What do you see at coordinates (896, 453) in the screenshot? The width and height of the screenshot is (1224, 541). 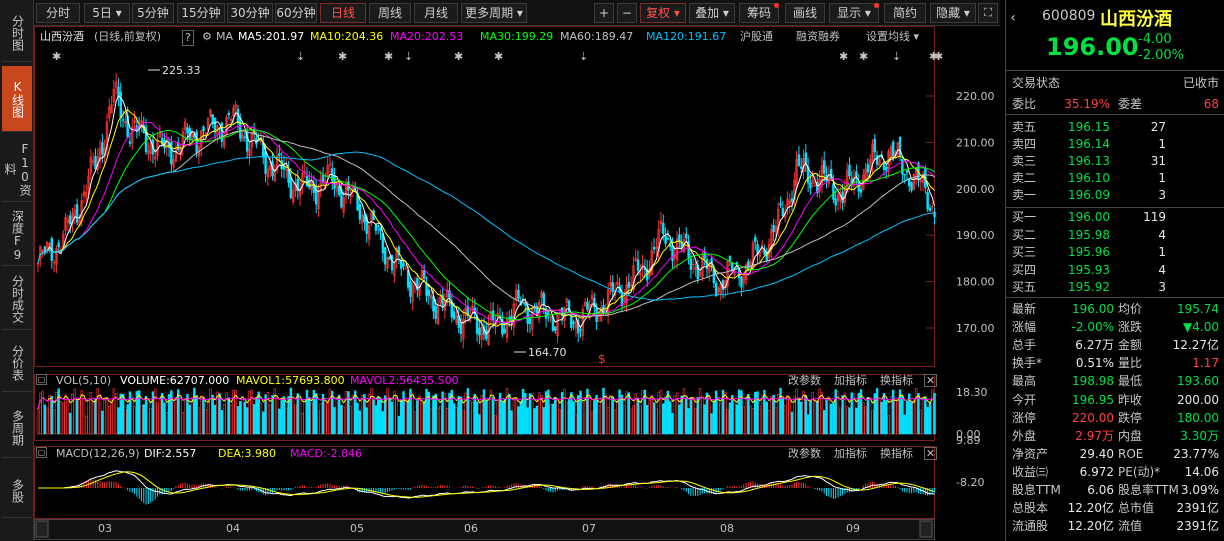 I see `macd-switch-button: 换指标` at bounding box center [896, 453].